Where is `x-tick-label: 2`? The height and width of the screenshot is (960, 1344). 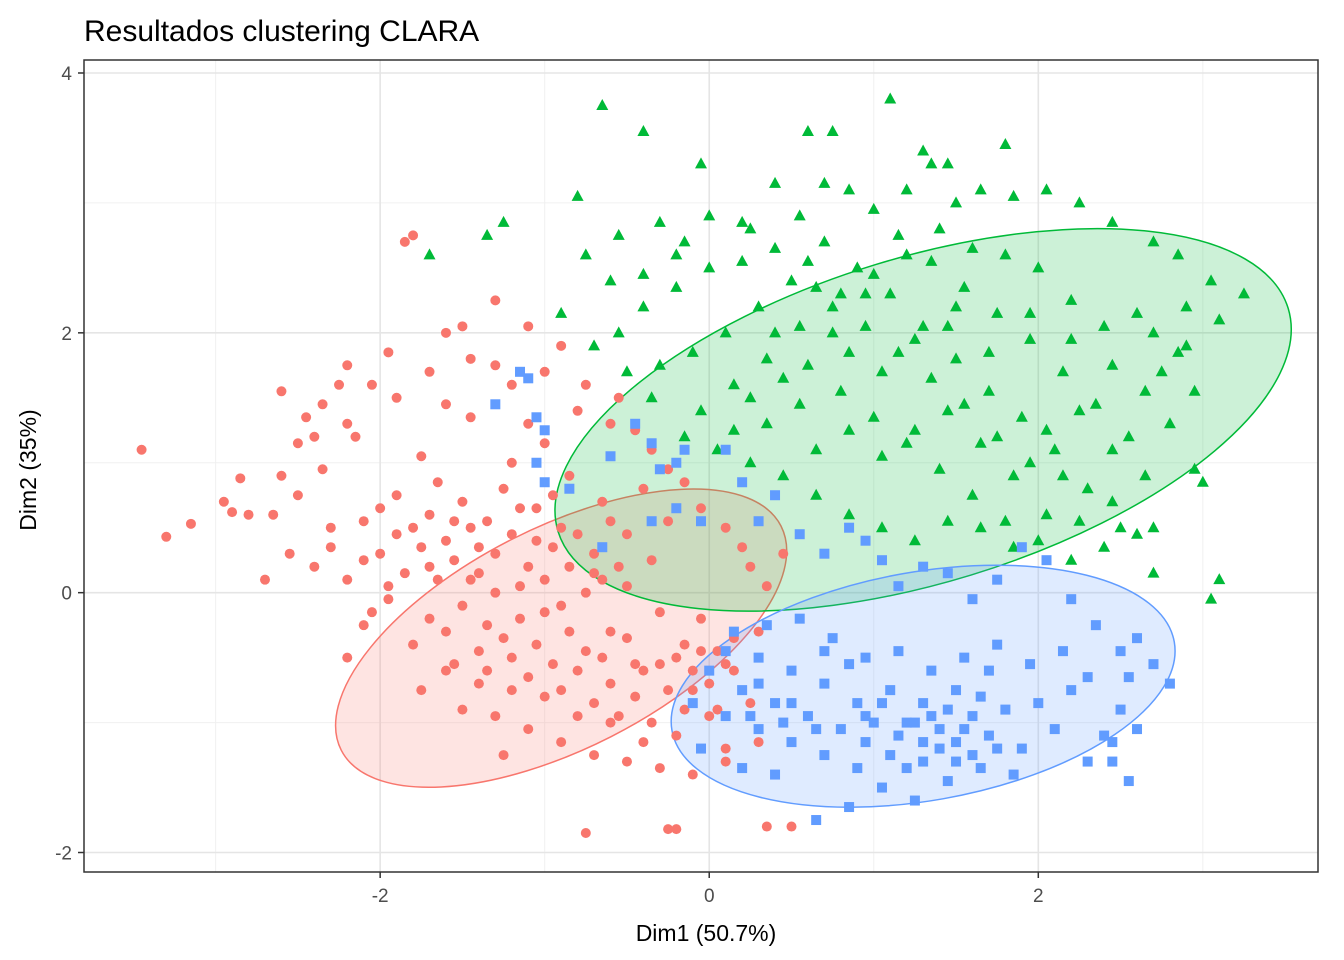
x-tick-label: 2 is located at coordinates (1038, 896).